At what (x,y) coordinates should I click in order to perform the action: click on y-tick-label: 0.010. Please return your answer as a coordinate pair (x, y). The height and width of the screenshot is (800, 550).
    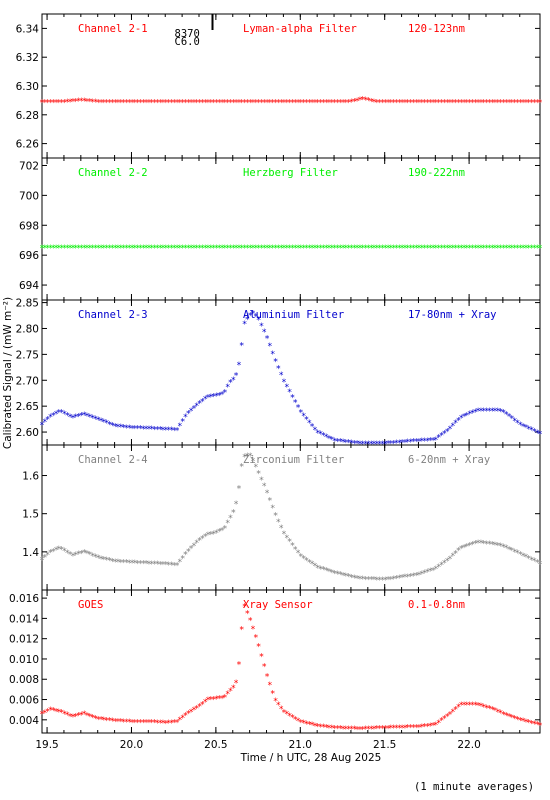
    Looking at the image, I should click on (24, 660).